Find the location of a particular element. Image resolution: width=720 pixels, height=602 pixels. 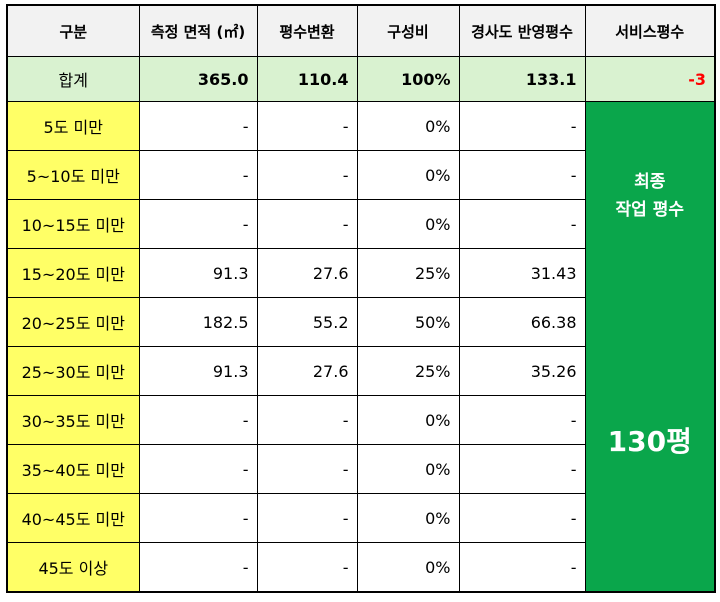

table-row: 25~30도 미만 91.3 27.6 25% 35.26 is located at coordinates (360, 371).